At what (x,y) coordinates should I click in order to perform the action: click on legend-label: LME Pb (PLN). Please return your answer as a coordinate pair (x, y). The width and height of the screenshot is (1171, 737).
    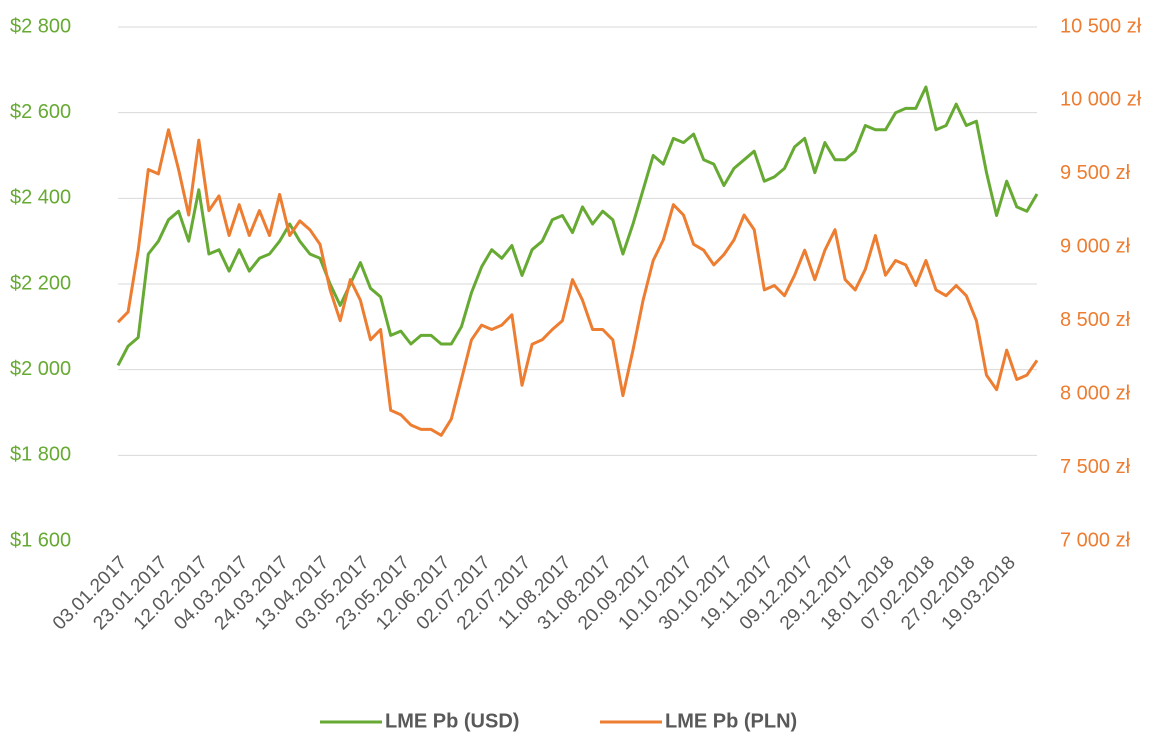
    Looking at the image, I should click on (731, 721).